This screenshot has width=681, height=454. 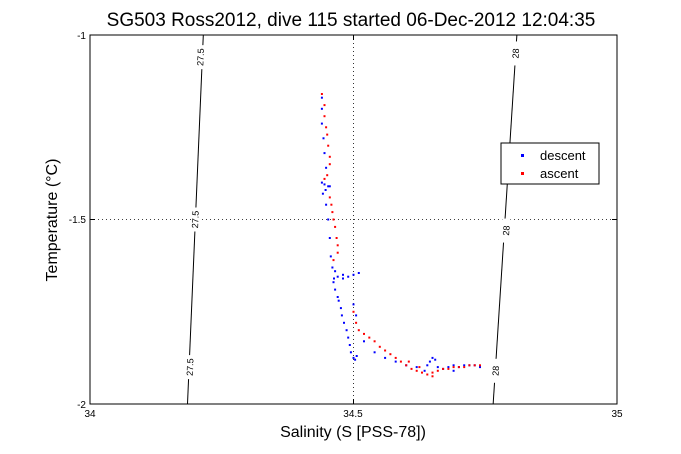 I want to click on legend: descent ascent, so click(x=550, y=163).